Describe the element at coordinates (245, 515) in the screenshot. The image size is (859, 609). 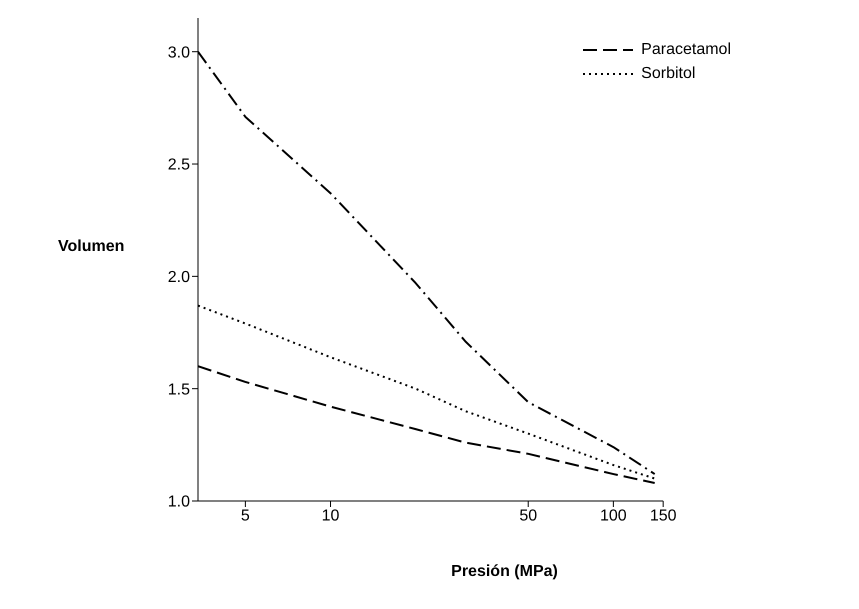
I see `x-tick-label: 5` at that location.